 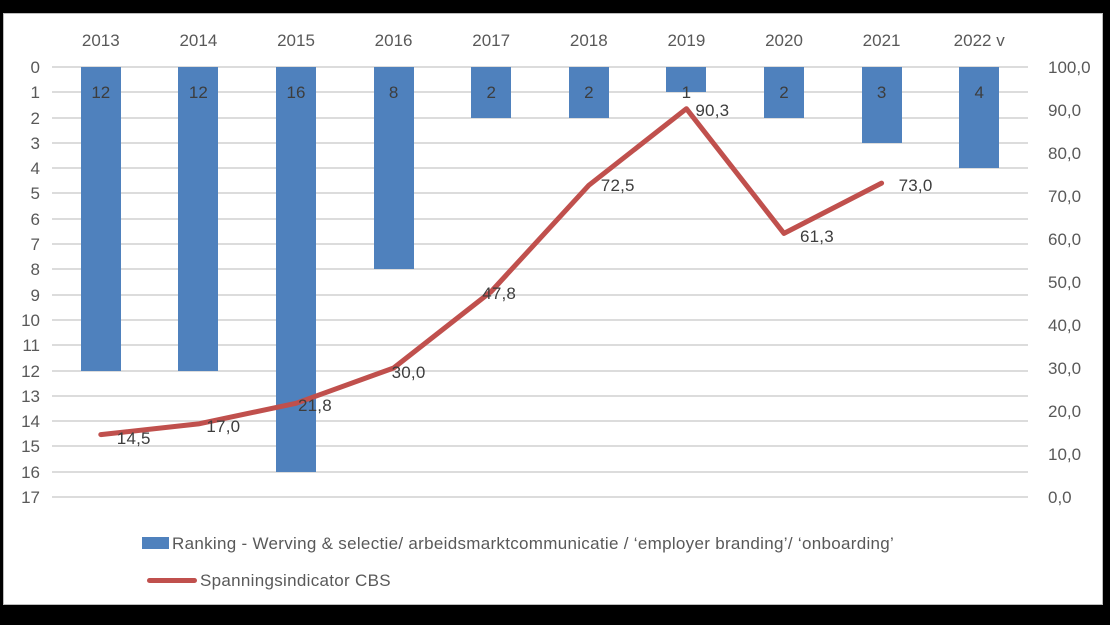 I want to click on category-label: 2014, so click(x=198, y=40).